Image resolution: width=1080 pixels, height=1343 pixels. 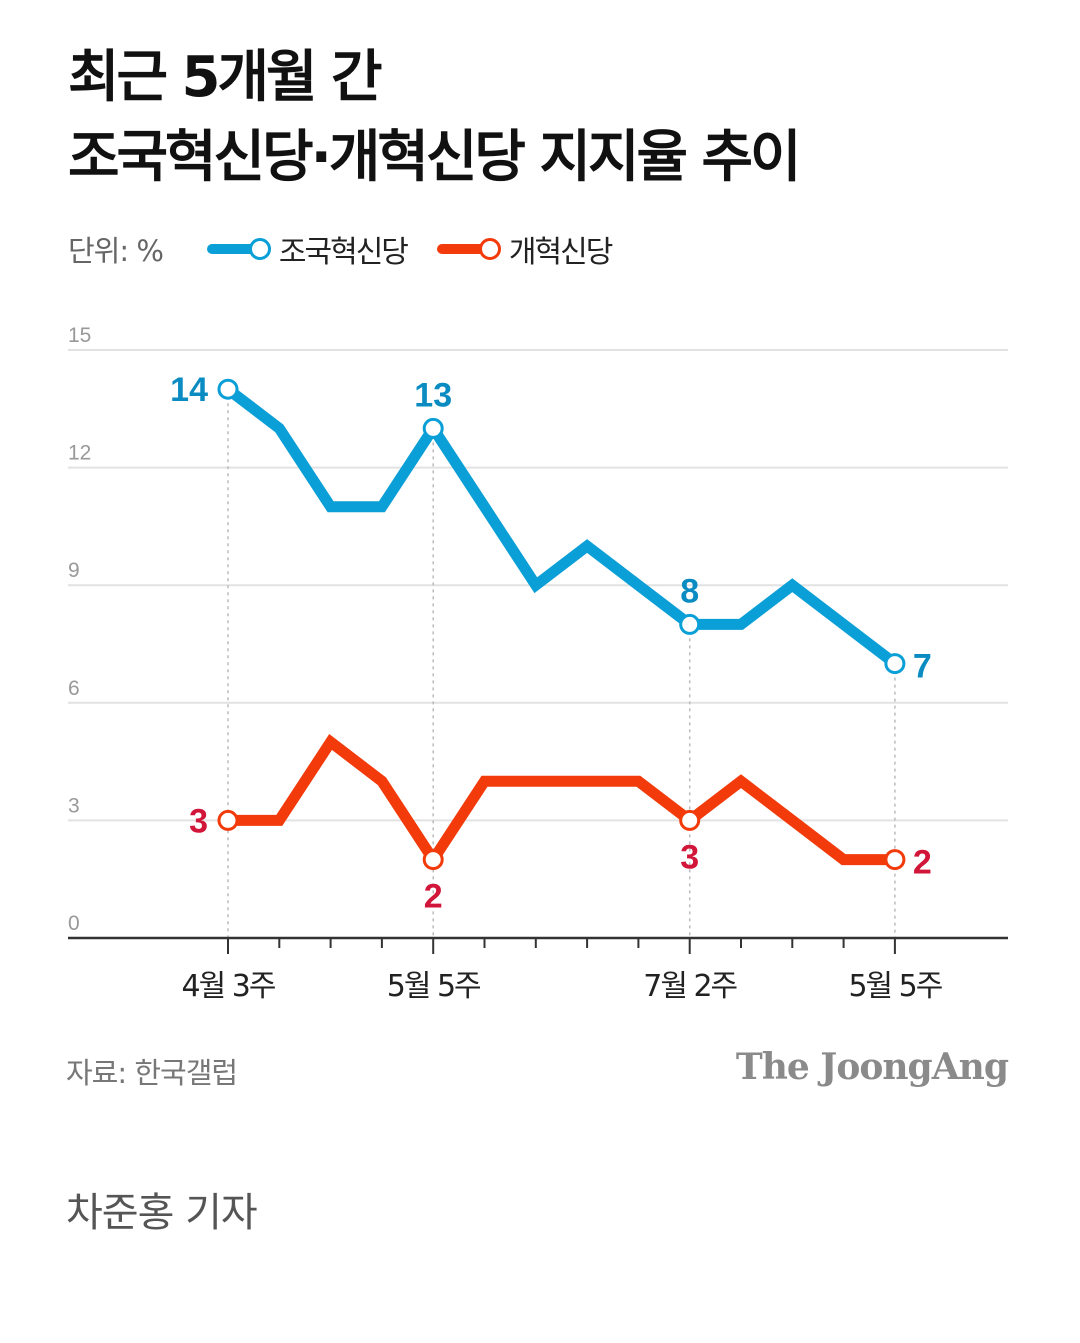 What do you see at coordinates (74, 570) in the screenshot?
I see `y-tick-label: 9` at bounding box center [74, 570].